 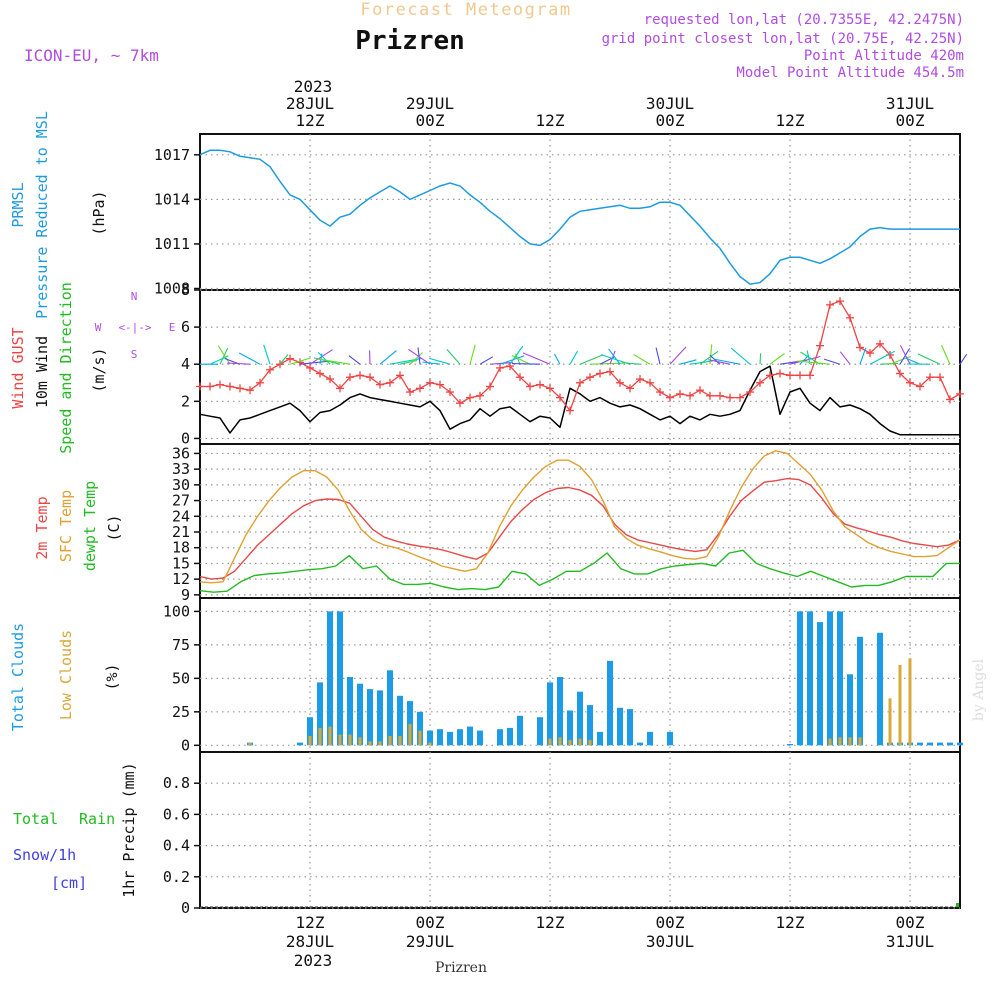 I want to click on y-tick-label-p5-1: 0.6, so click(x=176, y=814).